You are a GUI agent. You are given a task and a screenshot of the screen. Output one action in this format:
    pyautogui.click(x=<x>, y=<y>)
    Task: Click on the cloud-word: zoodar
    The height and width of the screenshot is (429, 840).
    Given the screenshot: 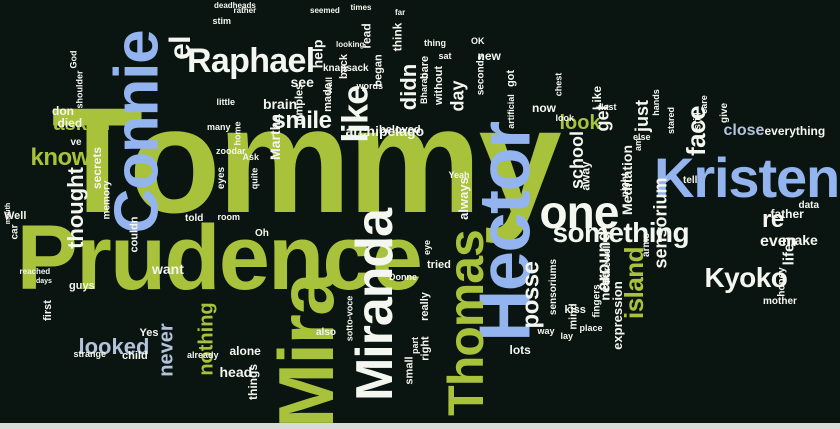 What is the action you would take?
    pyautogui.click(x=231, y=150)
    